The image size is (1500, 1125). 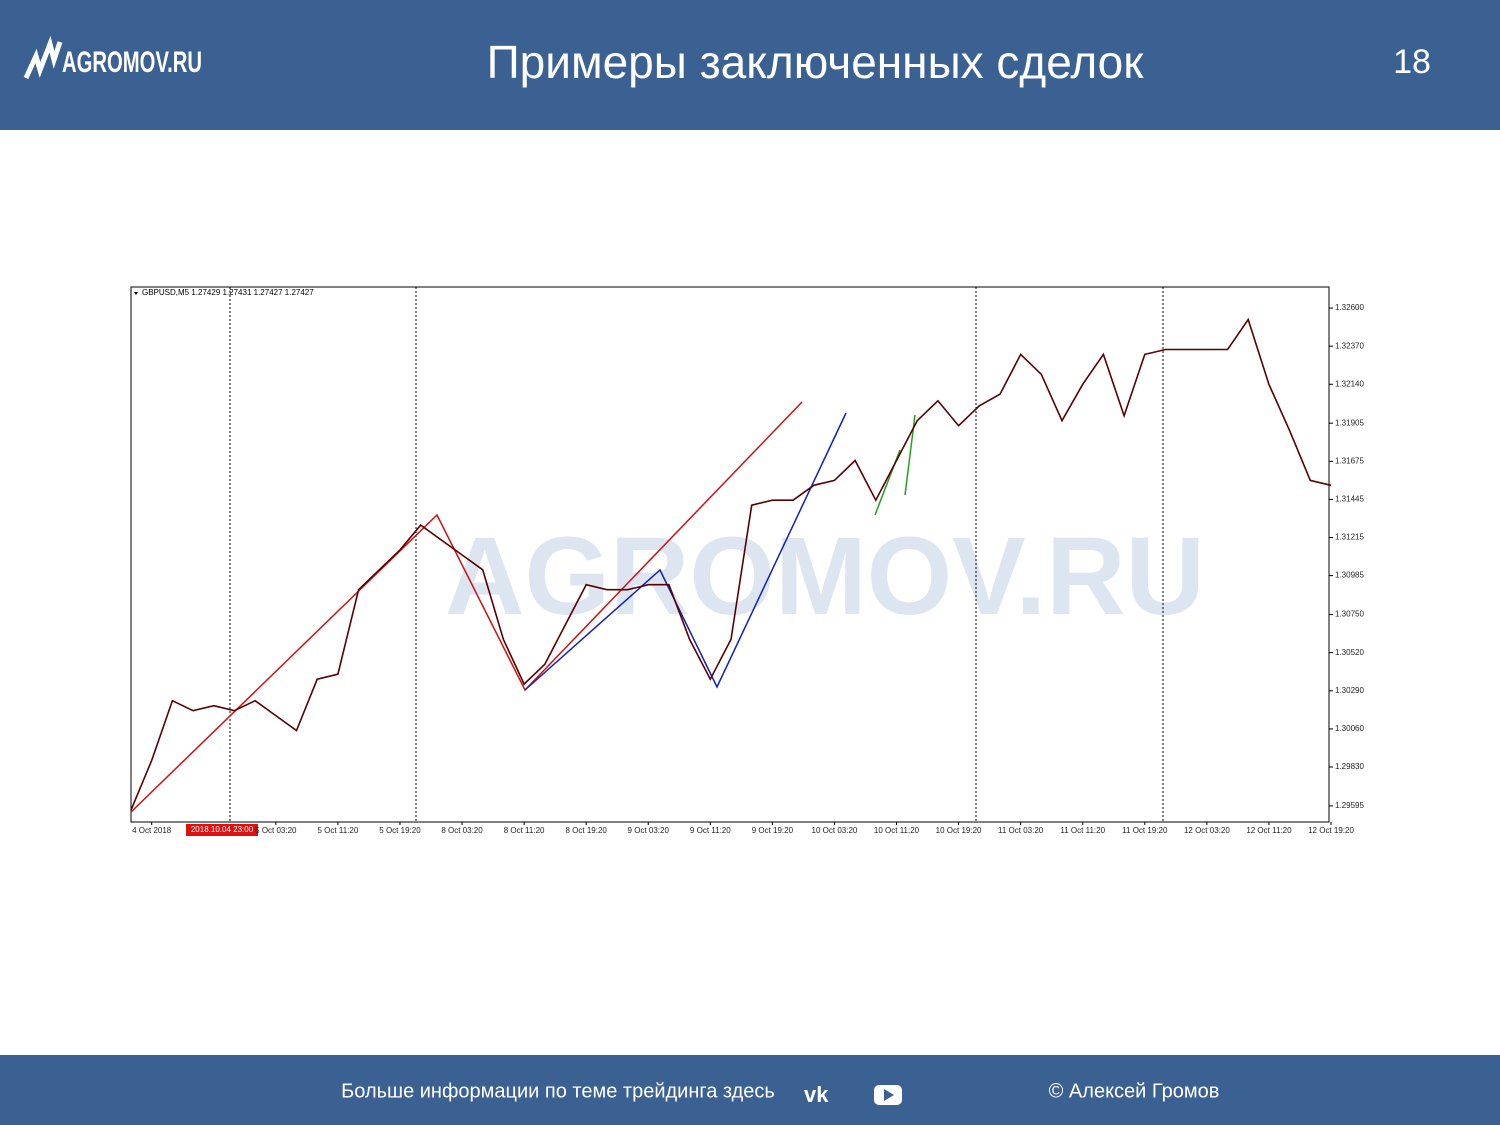 I want to click on page-number: 18, so click(x=1412, y=62).